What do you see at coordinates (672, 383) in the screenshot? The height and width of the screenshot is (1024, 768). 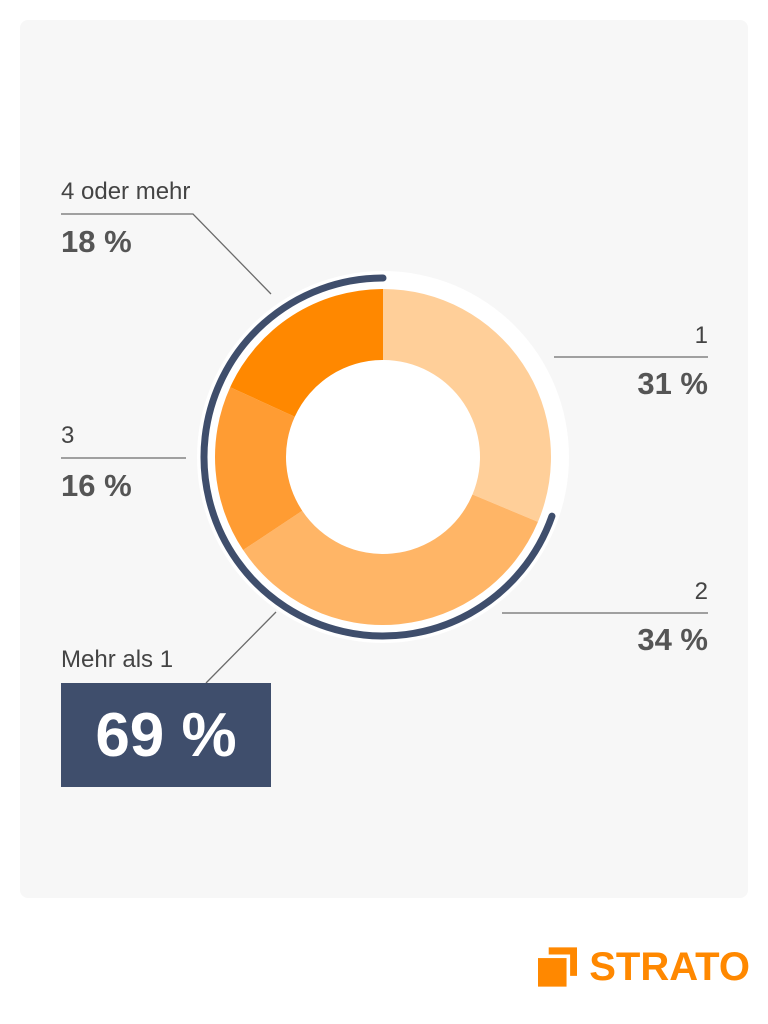 I see `slice-value-1: 31 %` at bounding box center [672, 383].